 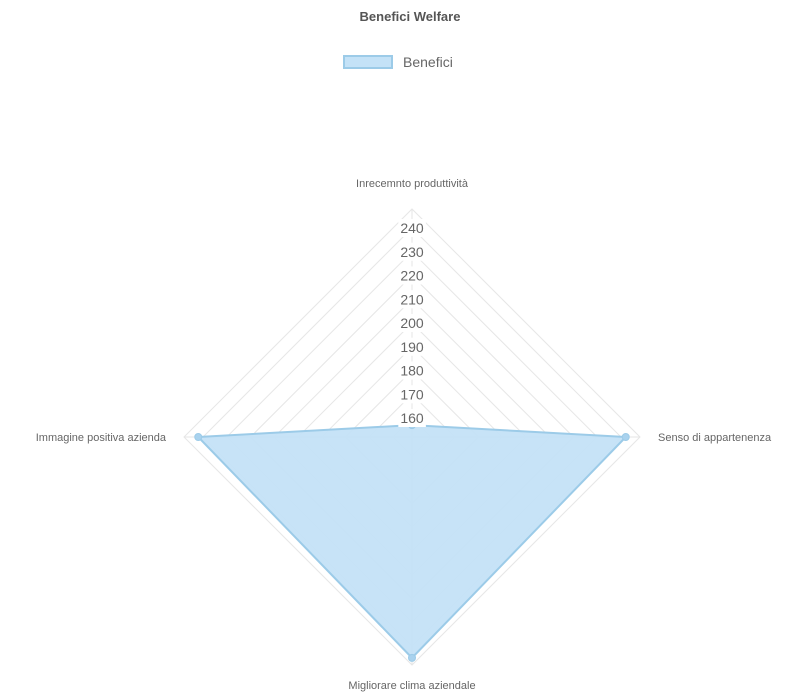 What do you see at coordinates (428, 62) in the screenshot?
I see `legend-label: Benefici` at bounding box center [428, 62].